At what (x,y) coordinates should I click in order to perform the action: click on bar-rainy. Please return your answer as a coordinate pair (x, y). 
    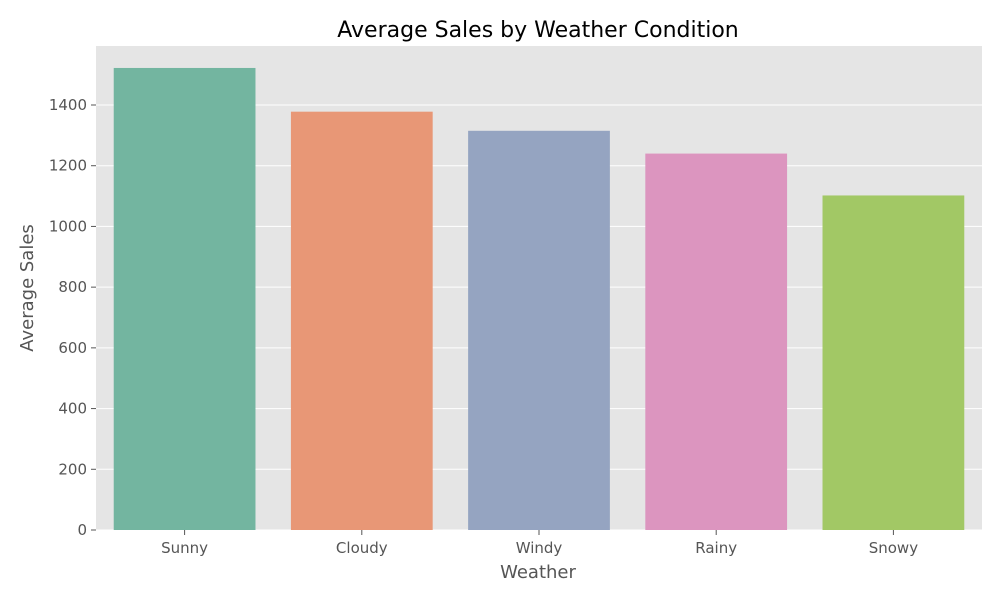
    Looking at the image, I should click on (716, 342).